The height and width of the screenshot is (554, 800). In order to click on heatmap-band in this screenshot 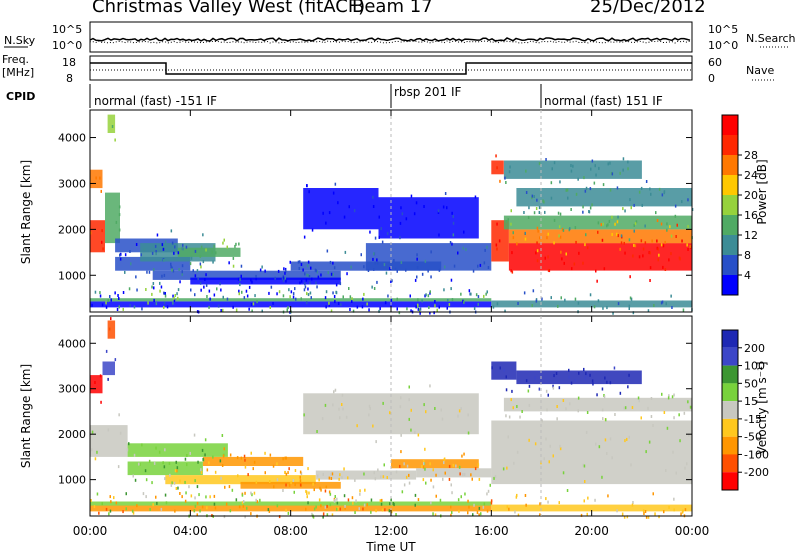, I will do `click(597, 404)`.